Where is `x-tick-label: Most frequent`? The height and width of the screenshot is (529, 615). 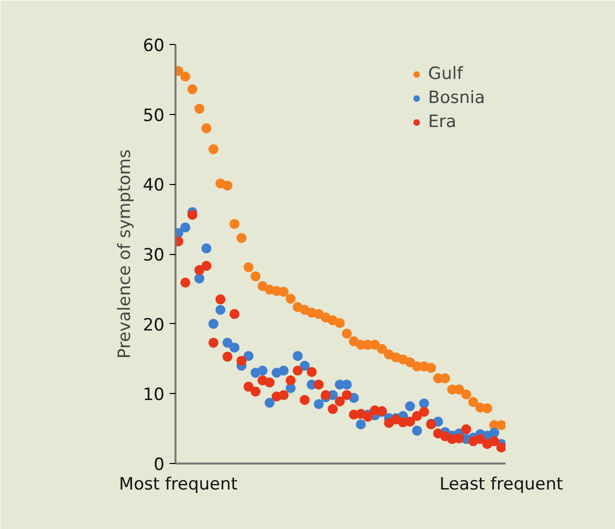
x-tick-label: Most frequent is located at coordinates (178, 484).